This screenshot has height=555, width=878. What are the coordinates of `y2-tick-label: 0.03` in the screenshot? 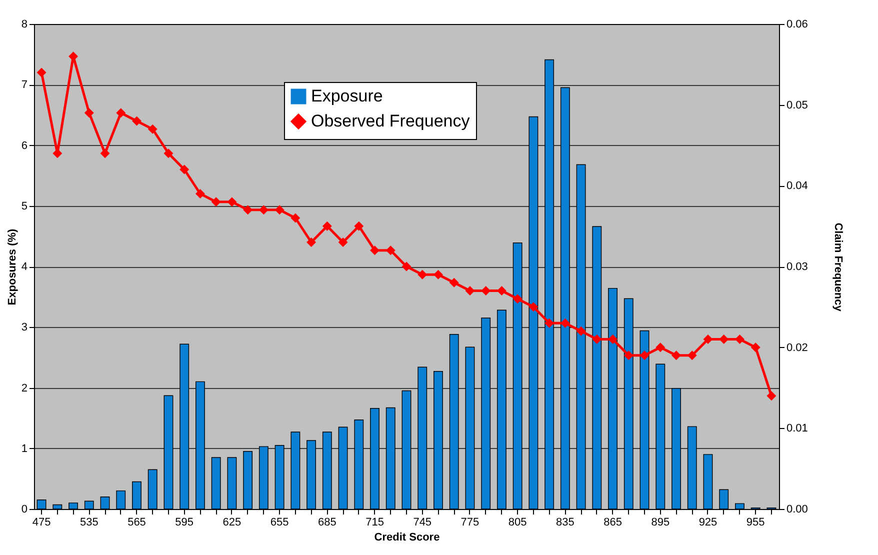 It's located at (797, 267).